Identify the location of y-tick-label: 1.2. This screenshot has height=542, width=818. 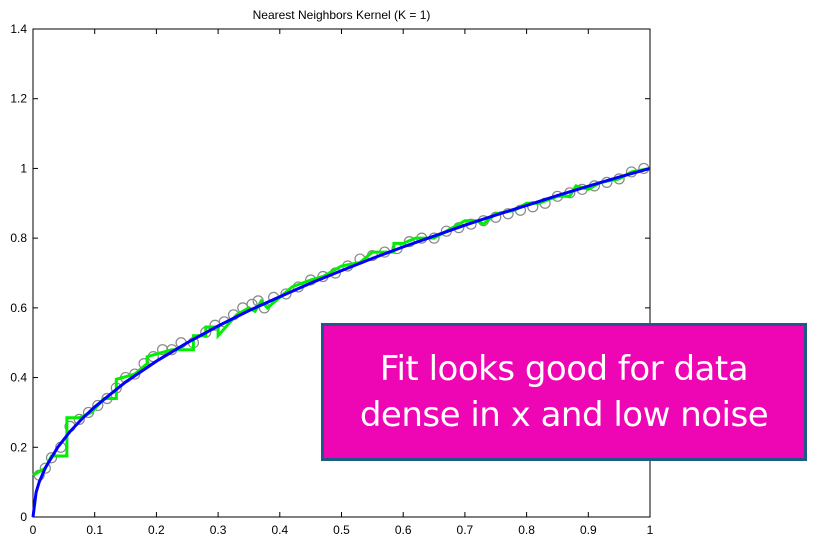
(18, 99).